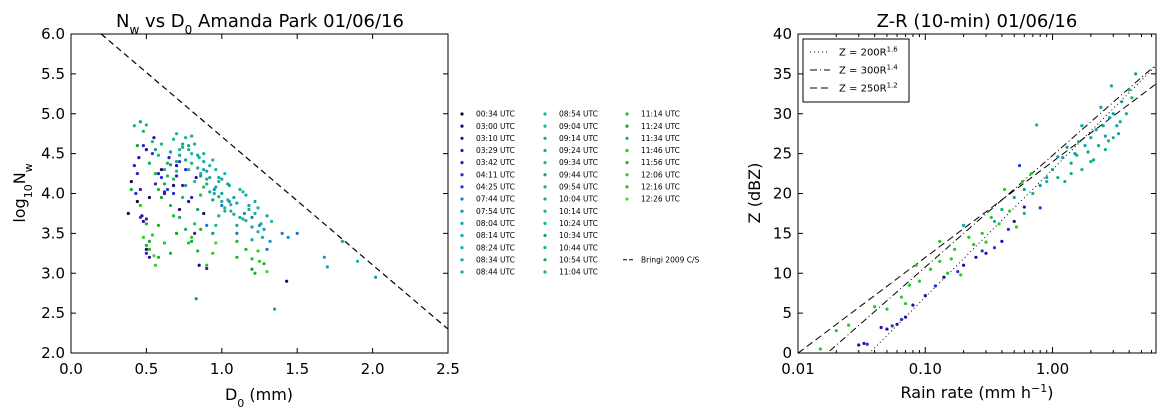  I want to click on left-y-tick-label: 4.5, so click(53, 154).